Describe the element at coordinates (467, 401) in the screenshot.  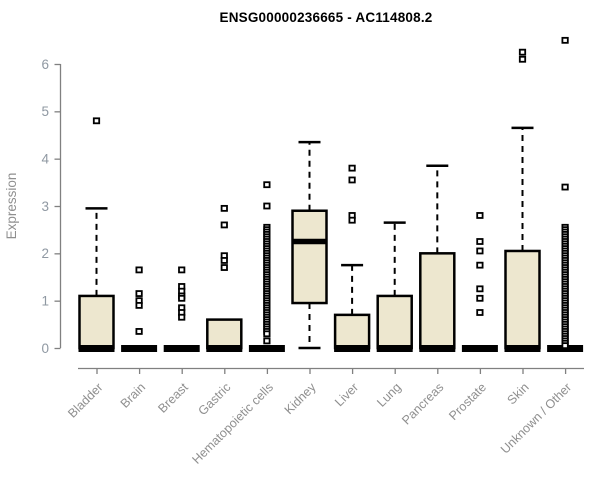
I see `x-tick-label: Prostate` at that location.